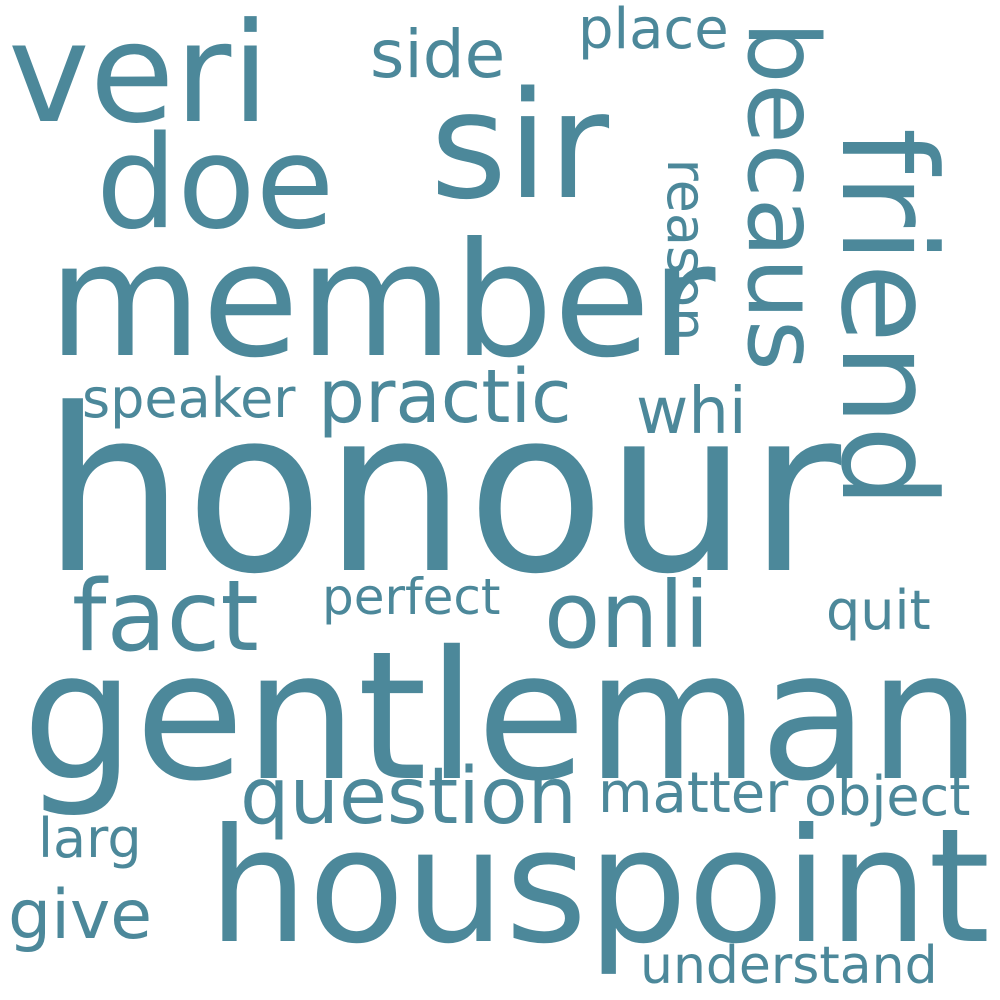  Describe the element at coordinates (411, 597) in the screenshot. I see `word-perfect: perfect` at that location.